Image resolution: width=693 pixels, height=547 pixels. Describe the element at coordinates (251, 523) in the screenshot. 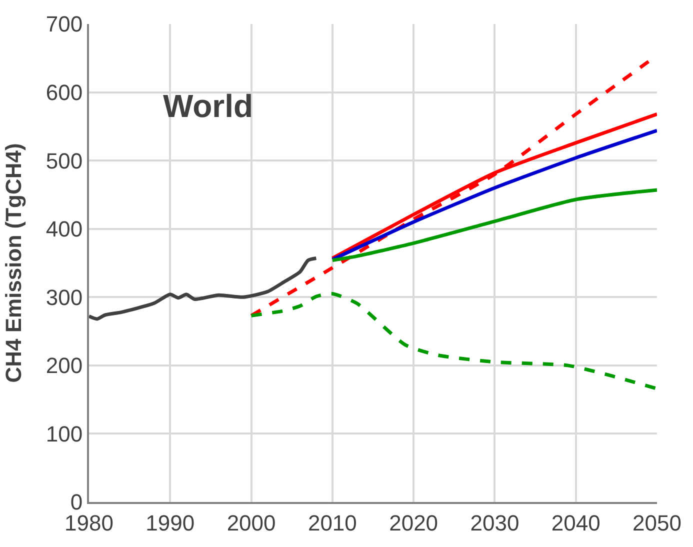

I see `x-tick-label: 2000` at that location.